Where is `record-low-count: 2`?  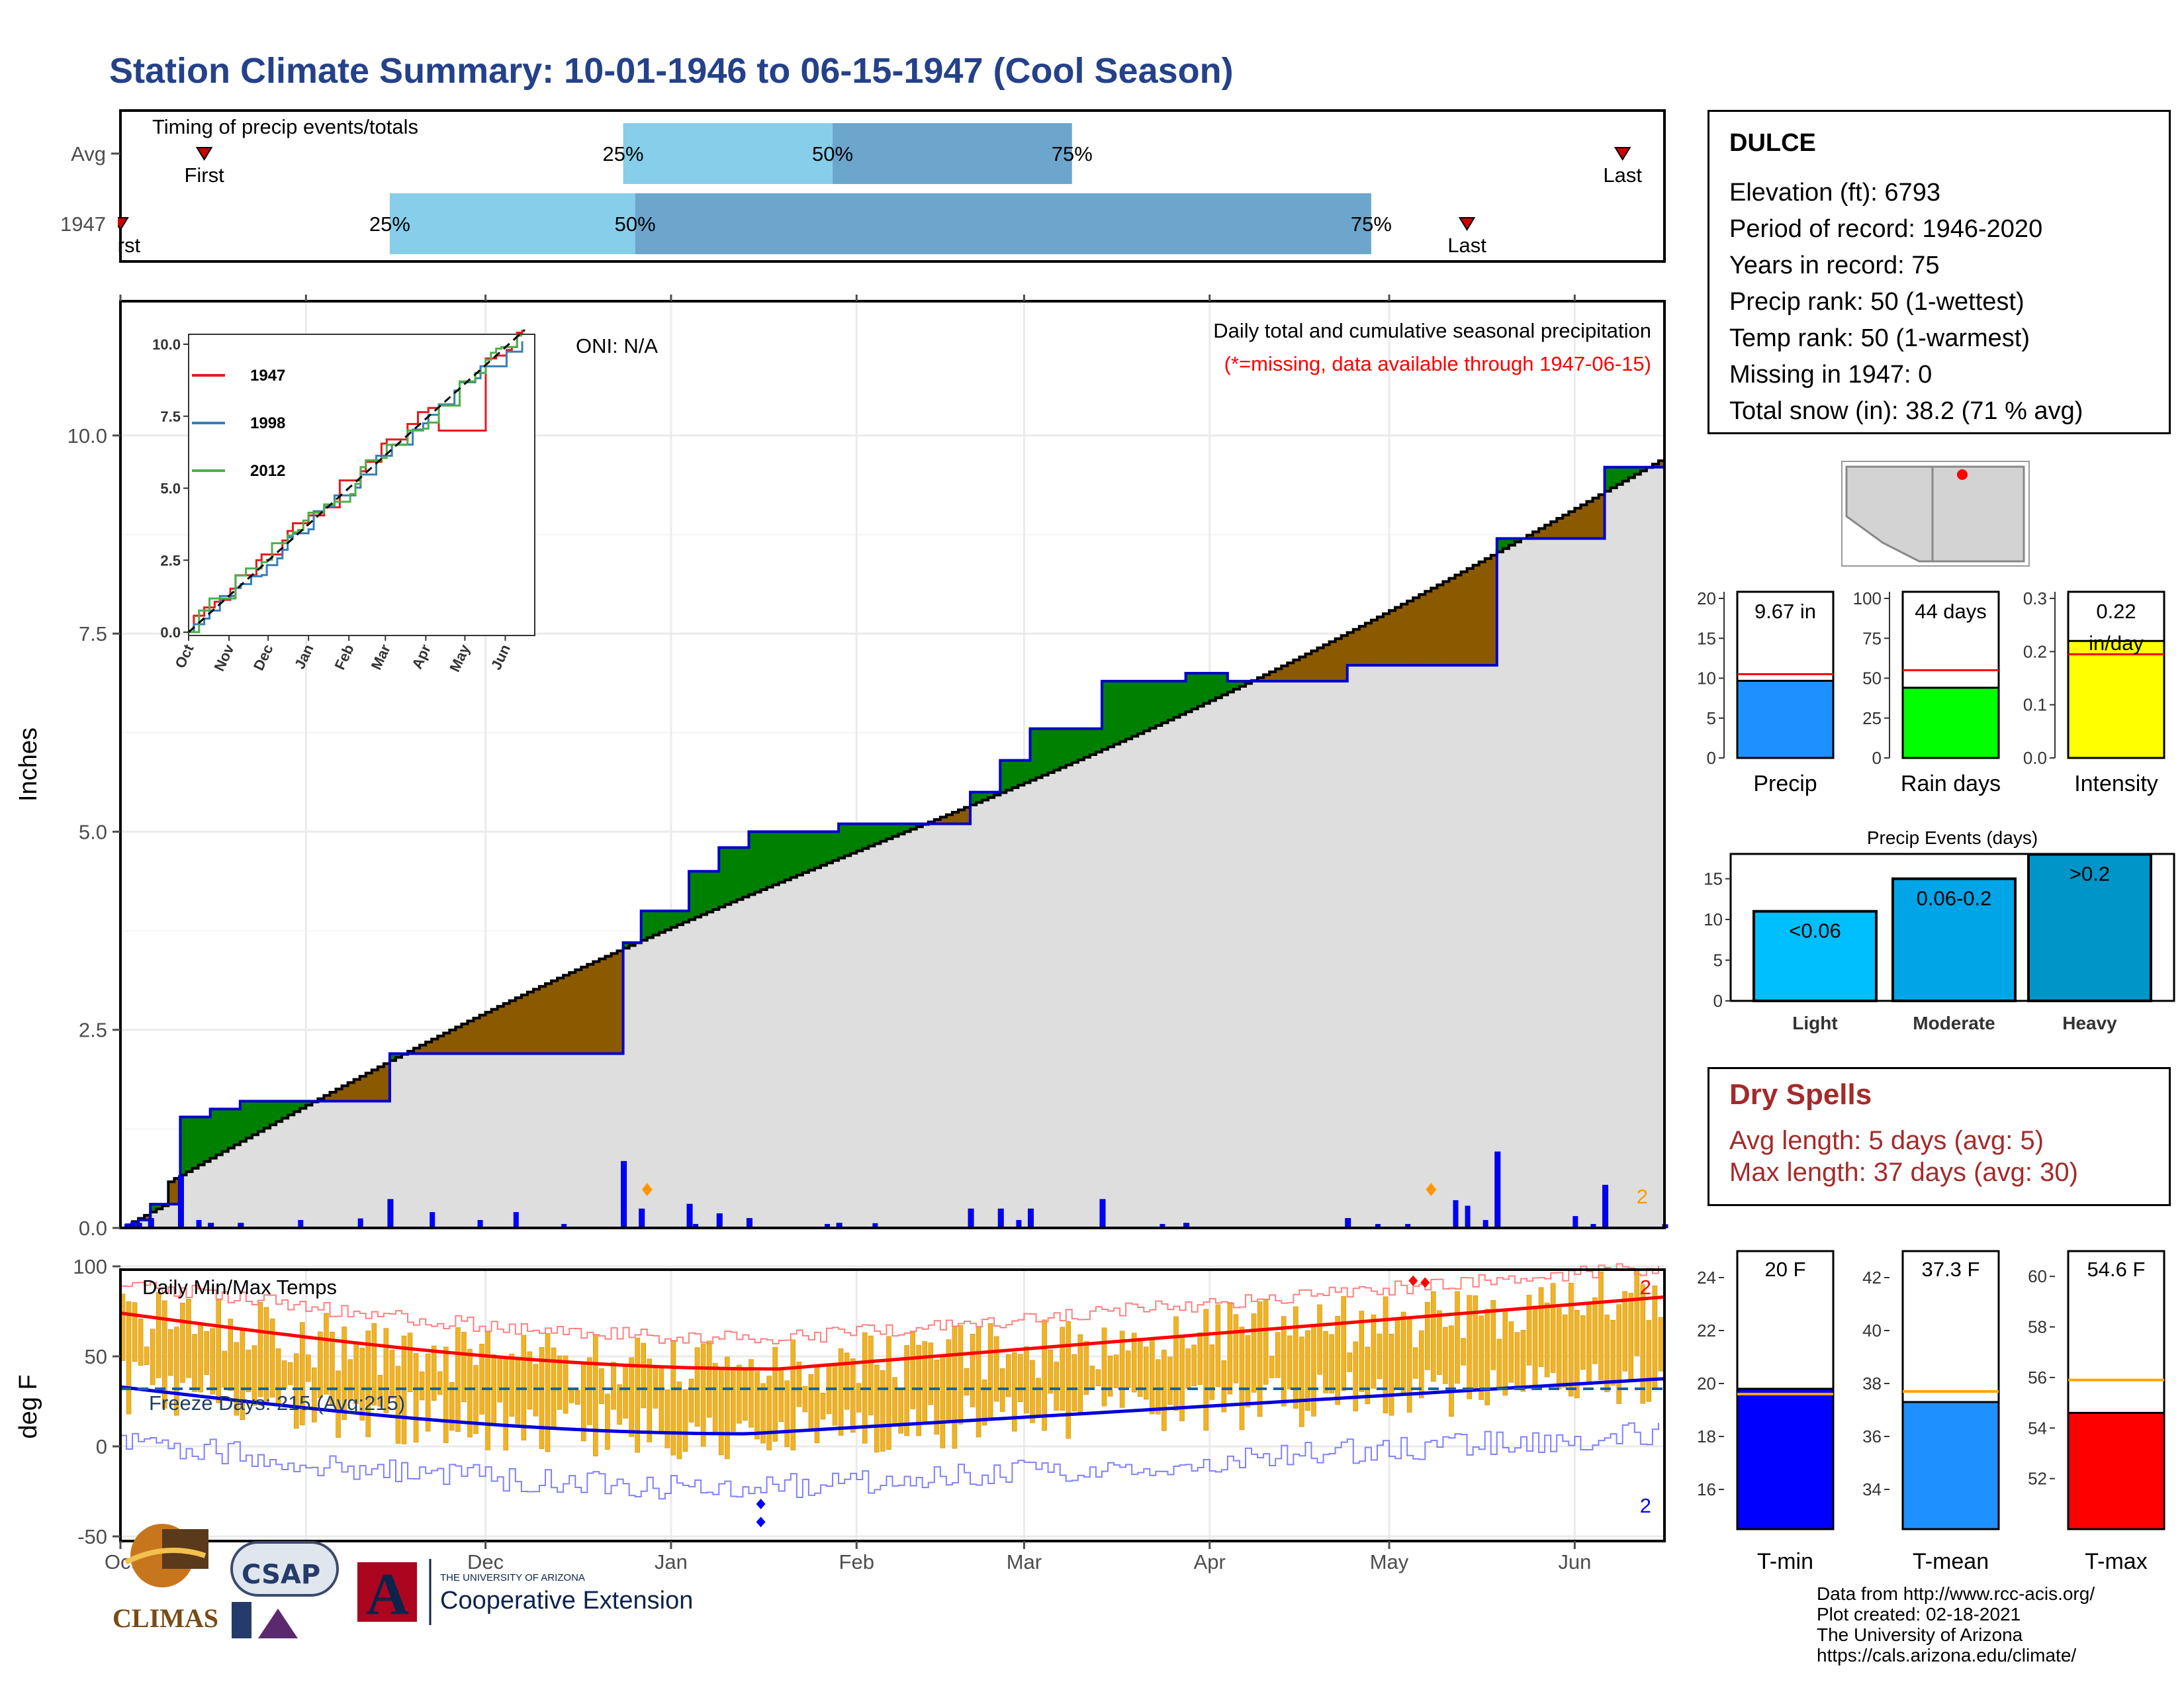
record-low-count: 2 is located at coordinates (1645, 1505).